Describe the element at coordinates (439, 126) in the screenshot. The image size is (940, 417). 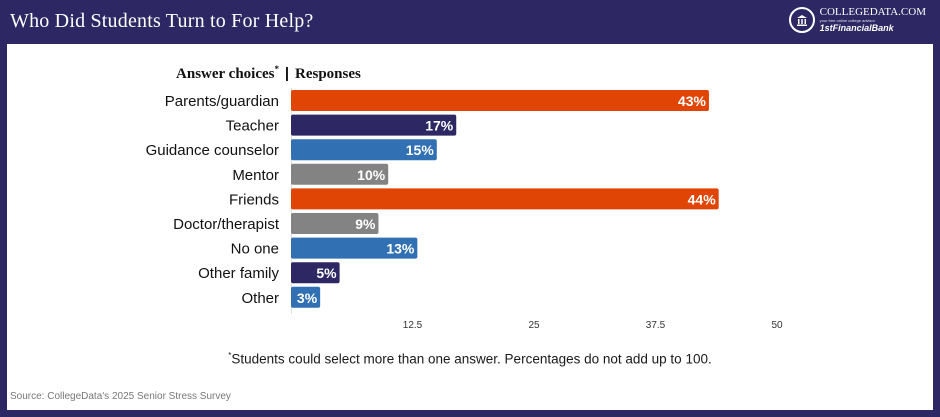
I see `data-label: 17%` at that location.